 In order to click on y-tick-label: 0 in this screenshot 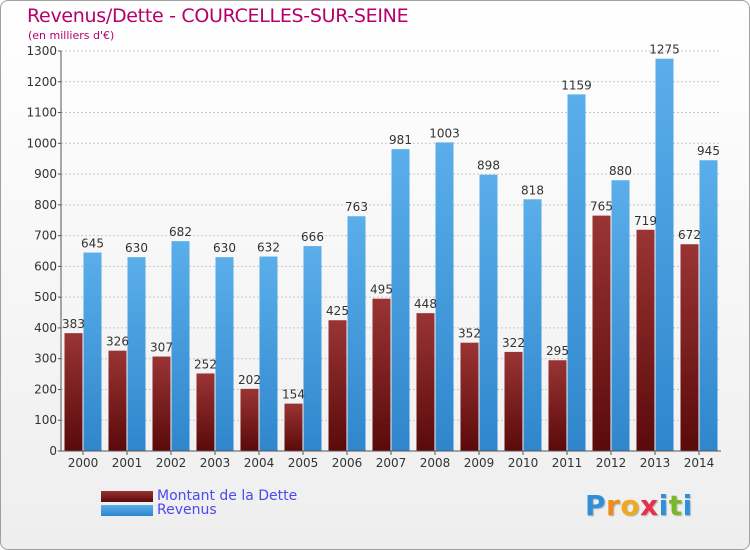, I will do `click(53, 451)`.